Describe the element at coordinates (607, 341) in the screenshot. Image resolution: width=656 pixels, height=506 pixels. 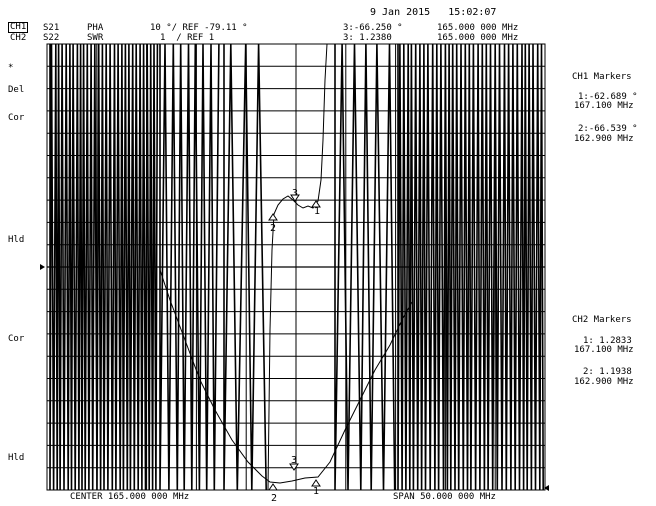
I see `ch2-marker1-value: 1: 1.2833` at that location.